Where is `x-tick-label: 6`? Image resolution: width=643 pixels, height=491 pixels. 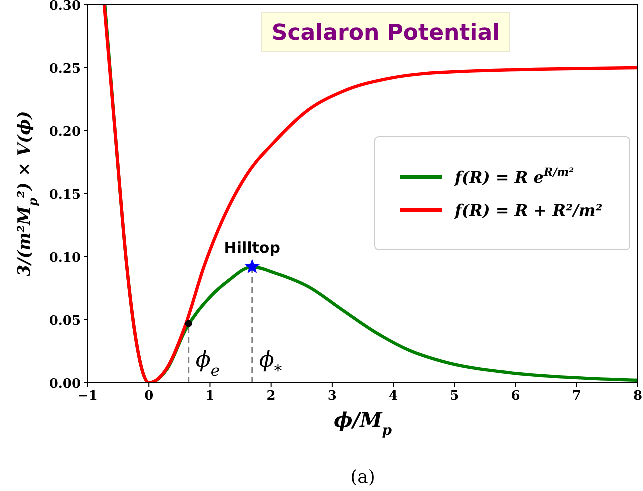
x-tick-label: 6 is located at coordinates (515, 396).